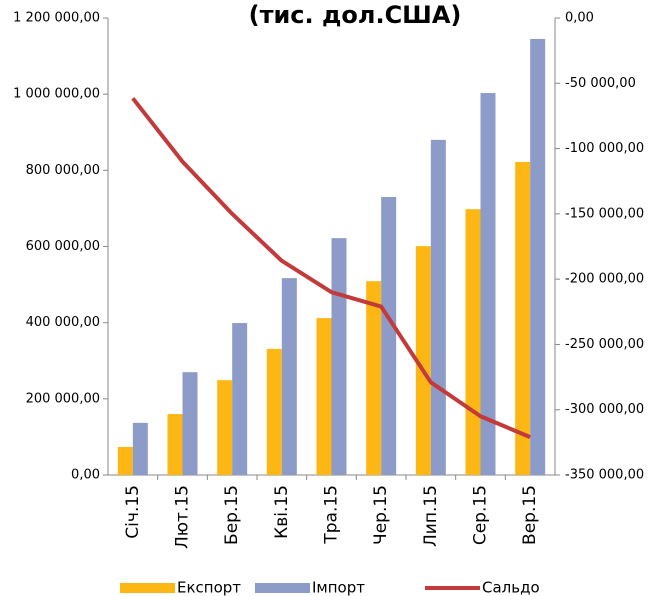  Describe the element at coordinates (481, 515) in the screenshot. I see `x-tick-label: Сер.15` at that location.